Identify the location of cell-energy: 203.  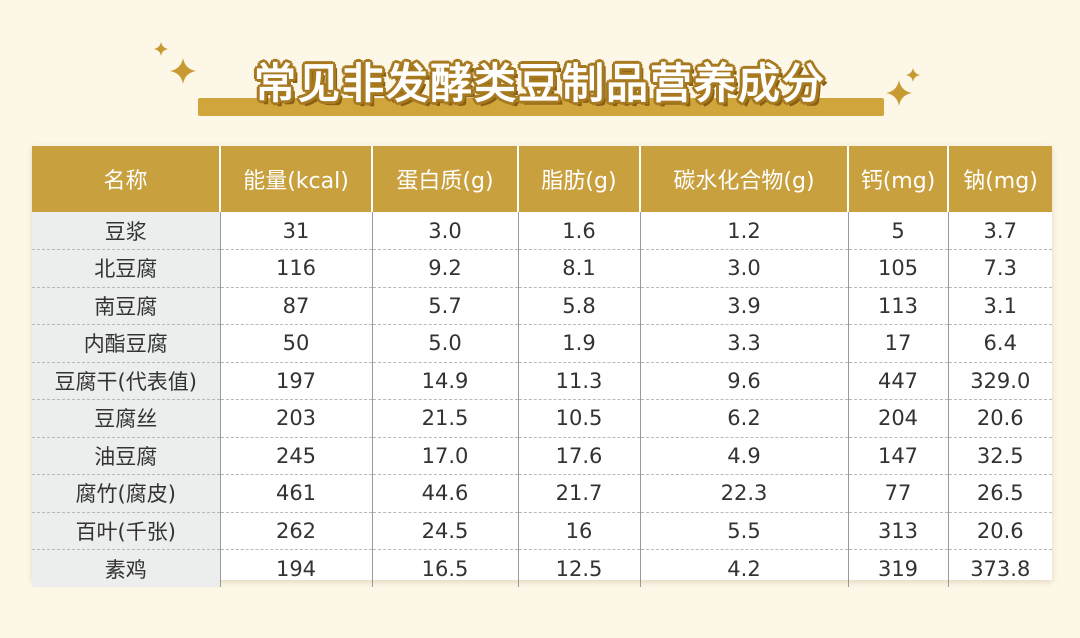
(295, 418).